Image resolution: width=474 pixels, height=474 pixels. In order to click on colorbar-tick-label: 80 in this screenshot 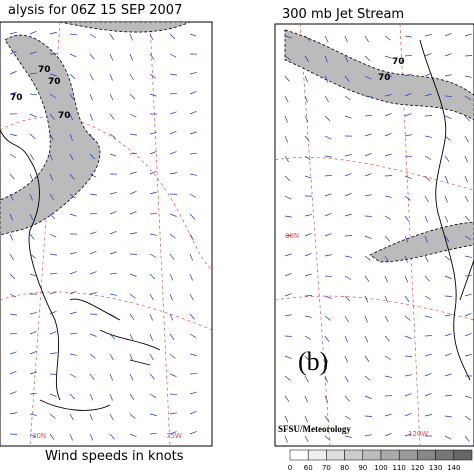, I will do `click(344, 468)`.